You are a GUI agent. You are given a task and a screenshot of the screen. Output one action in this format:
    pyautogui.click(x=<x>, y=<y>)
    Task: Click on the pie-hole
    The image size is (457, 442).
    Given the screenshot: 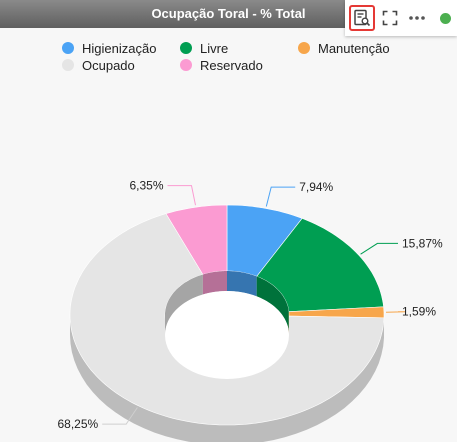 What is the action you would take?
    pyautogui.click(x=227, y=335)
    